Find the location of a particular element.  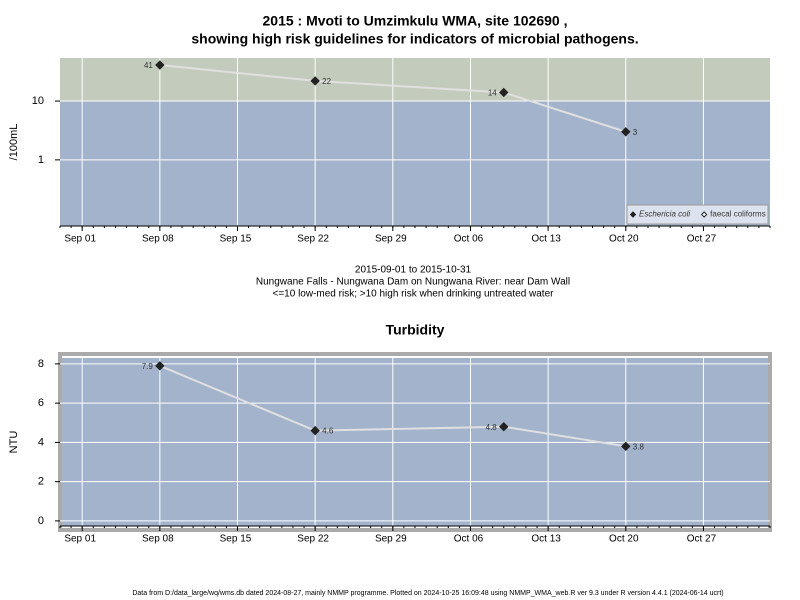

y-tick-label: 10 is located at coordinates (38, 101).